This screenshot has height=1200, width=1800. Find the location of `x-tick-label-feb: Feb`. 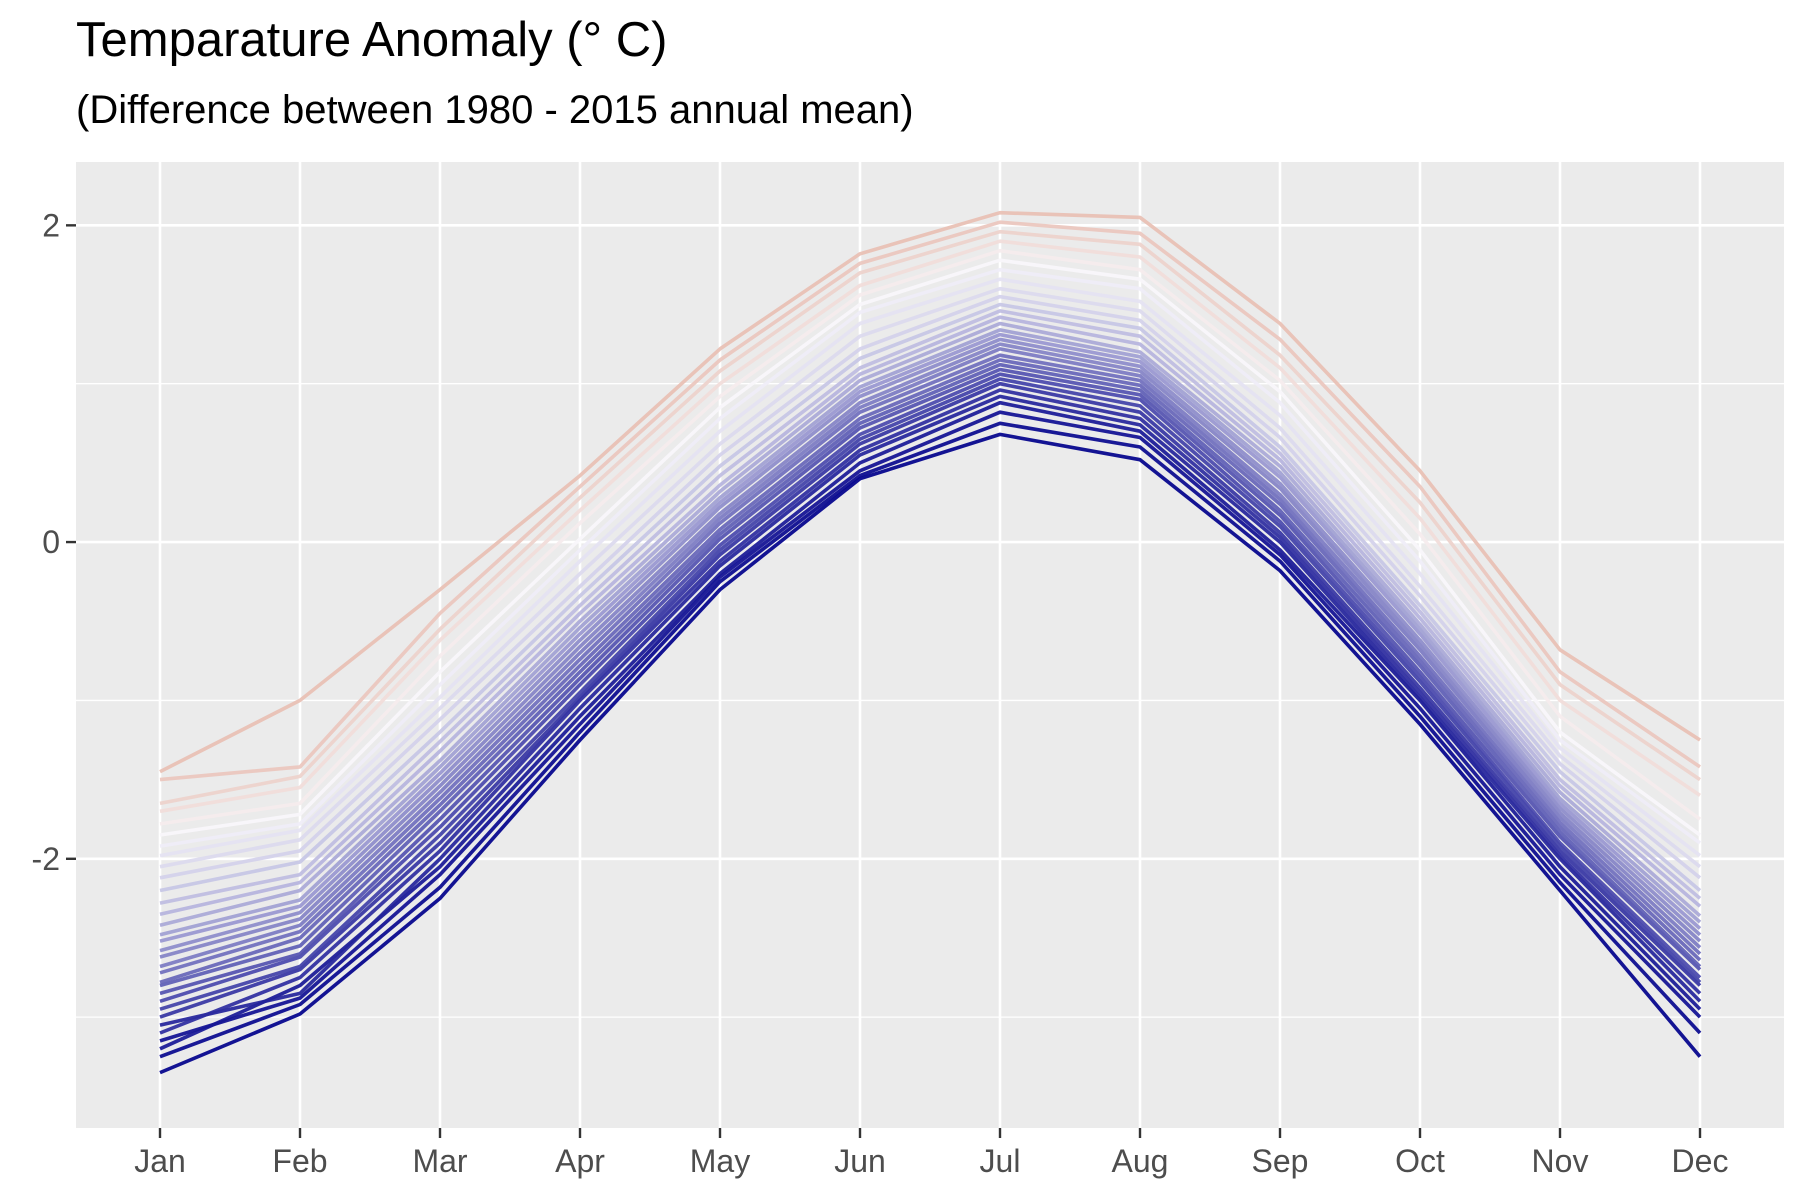

x-tick-label-feb: Feb is located at coordinates (299, 1161).